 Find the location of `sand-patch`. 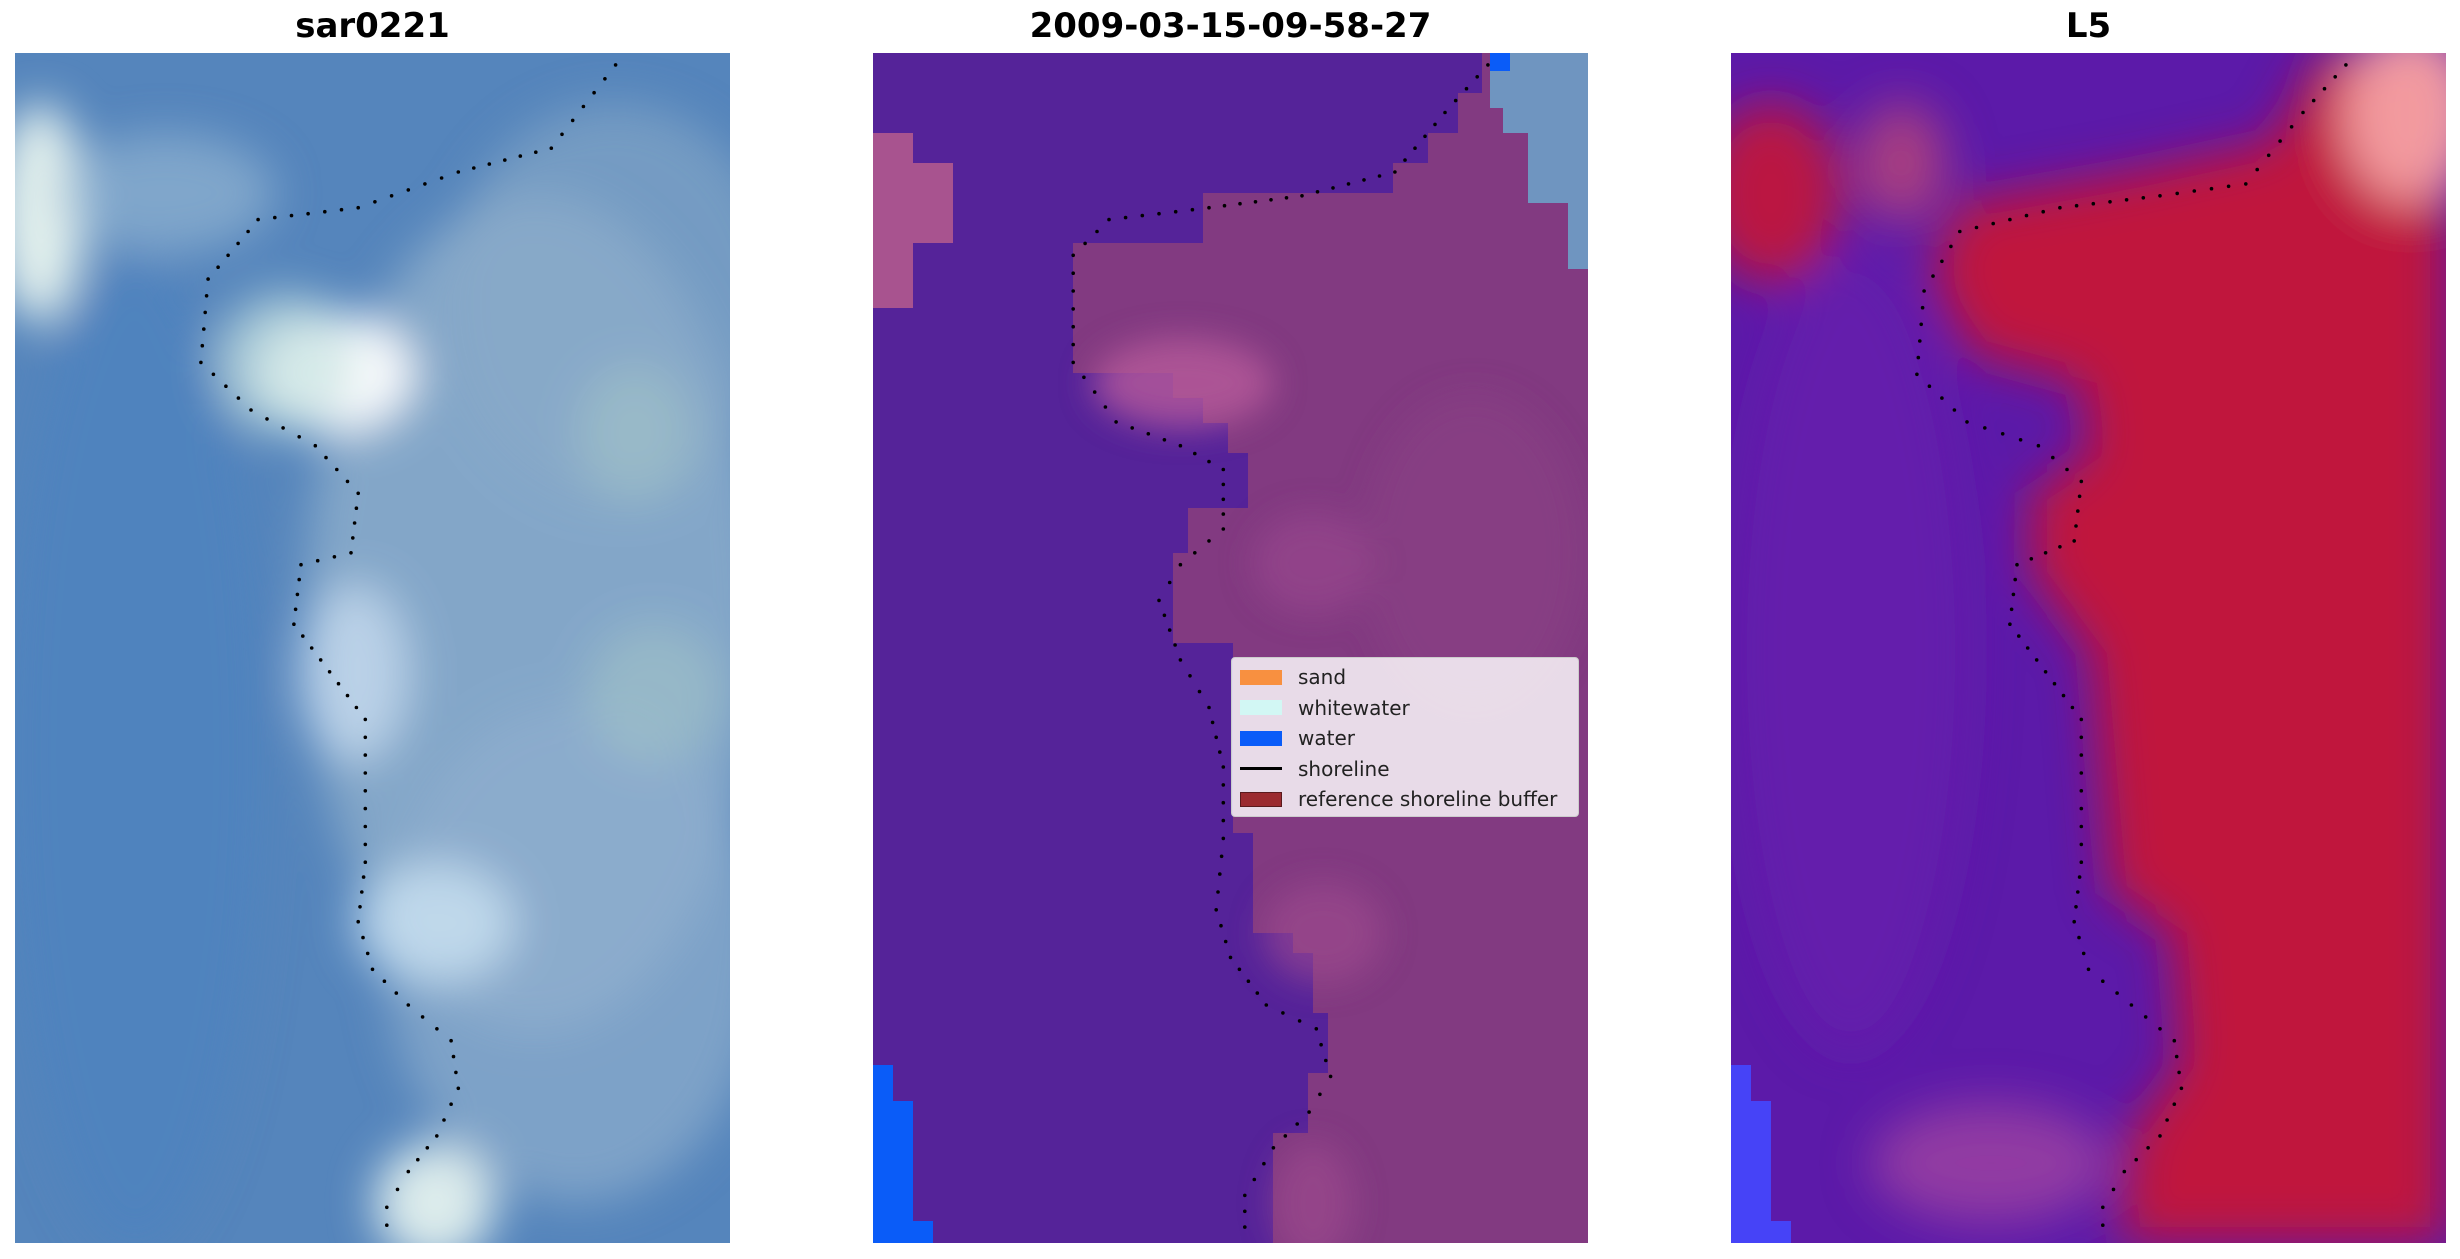

sand-patch is located at coordinates (913, 220).